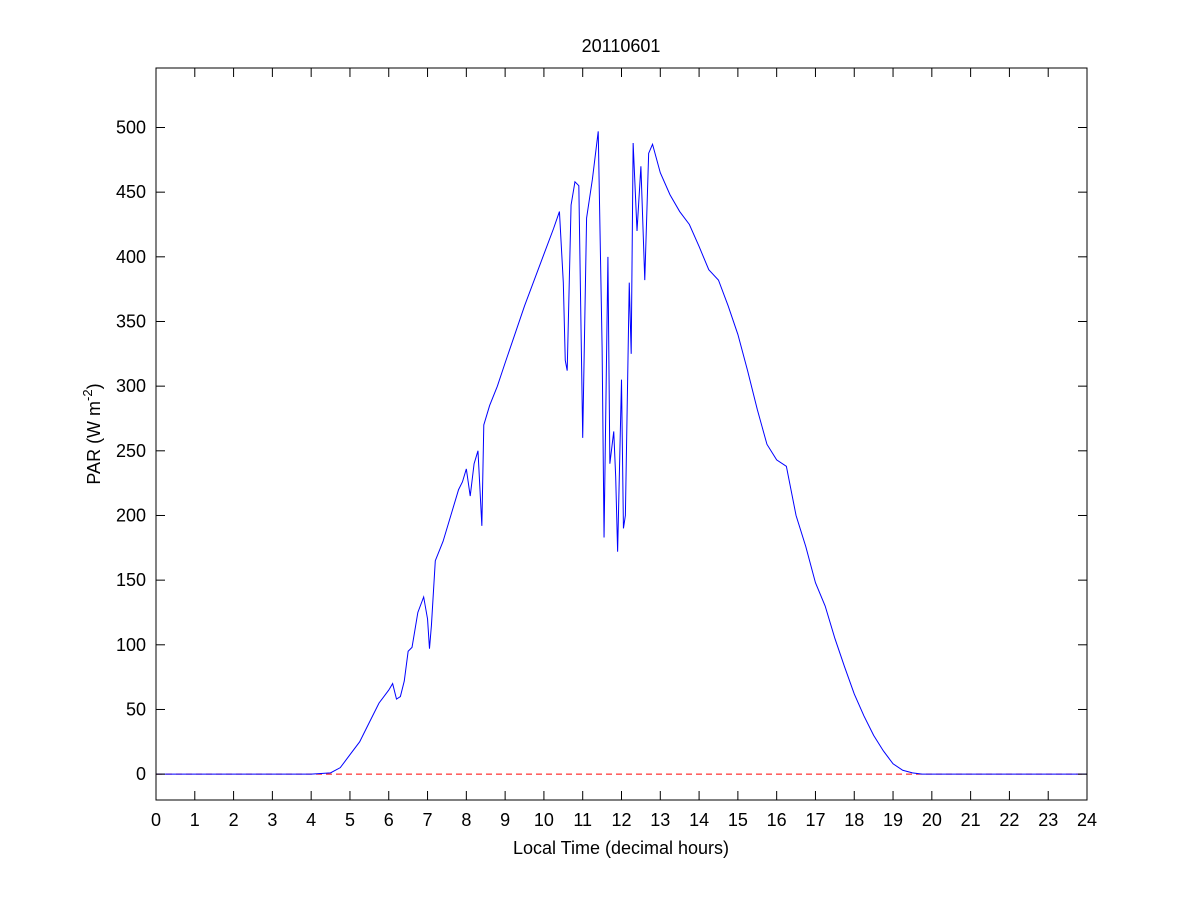 This screenshot has height=900, width=1201. What do you see at coordinates (389, 820) in the screenshot?
I see `x-tick-label: 6` at bounding box center [389, 820].